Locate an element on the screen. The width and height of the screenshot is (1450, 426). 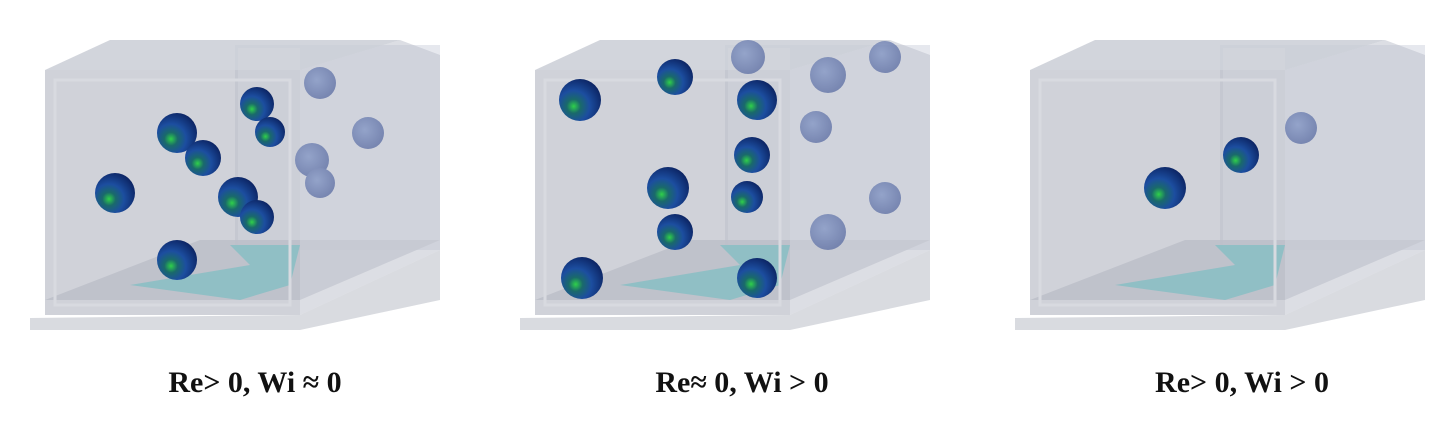
panel-label: Re> 0, Wi ≈ 0 is located at coordinates (254, 382).